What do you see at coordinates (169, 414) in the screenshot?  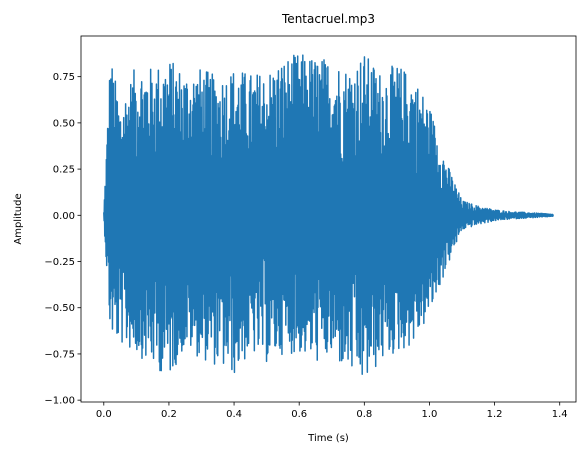 I see `x-tick-label: 0.2` at bounding box center [169, 414].